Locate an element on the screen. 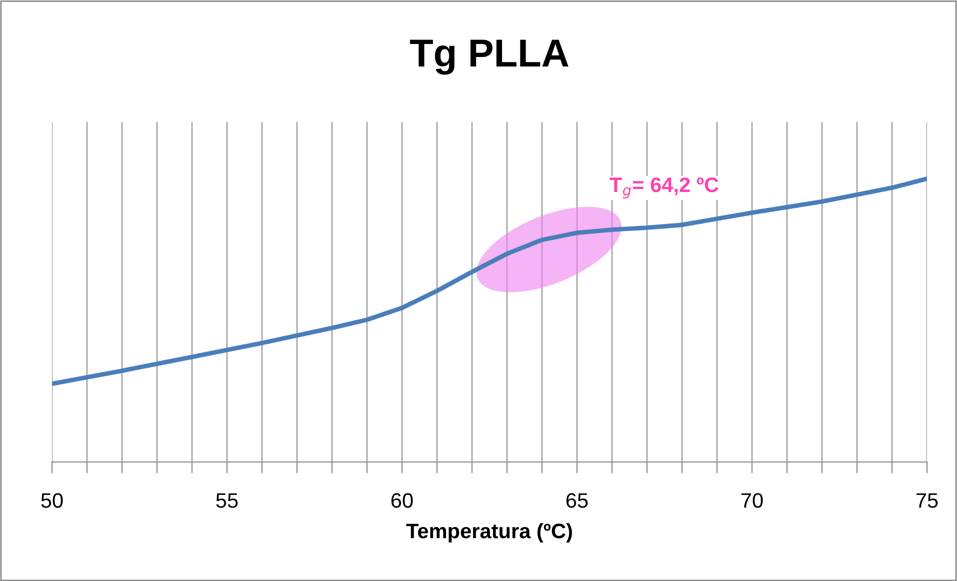 This screenshot has width=957, height=581. x-tick-label: 60 is located at coordinates (402, 500).